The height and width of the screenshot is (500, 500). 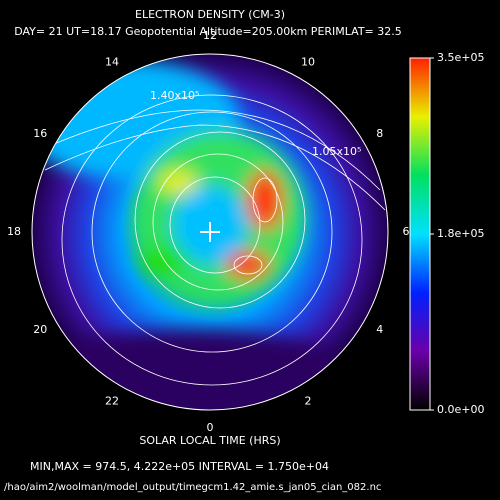 I want to click on hour-tick-label: 18, so click(x=14, y=231).